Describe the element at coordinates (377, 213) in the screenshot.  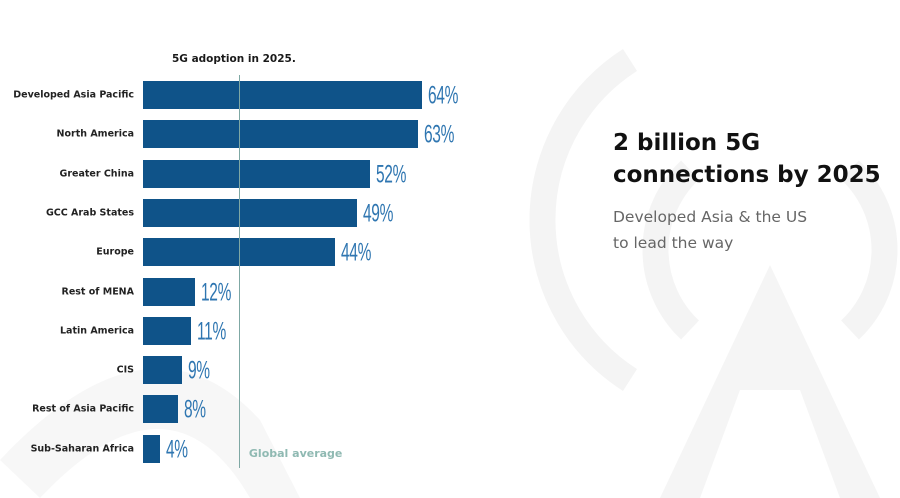
I see `value-label: 49%` at that location.